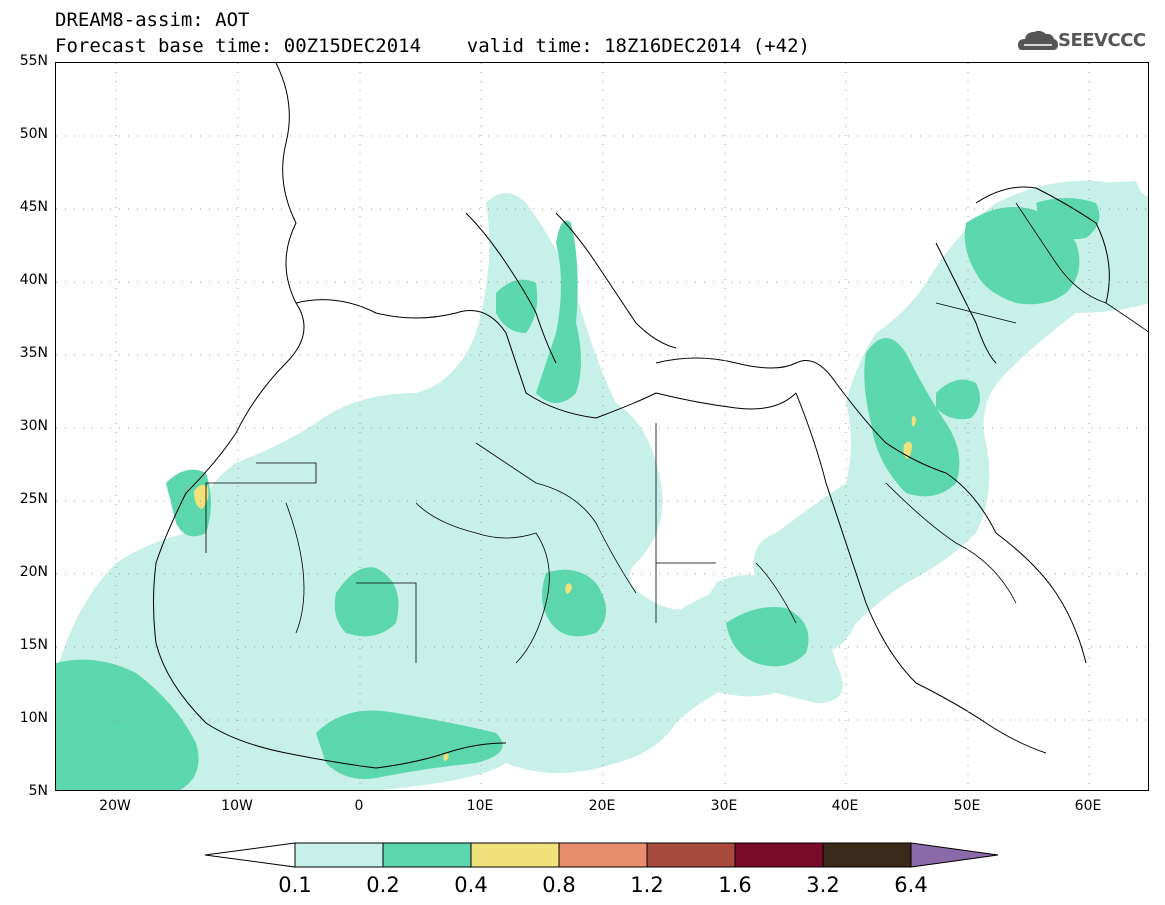  Describe the element at coordinates (250, 855) in the screenshot. I see `colorbar-arrow-low` at that location.